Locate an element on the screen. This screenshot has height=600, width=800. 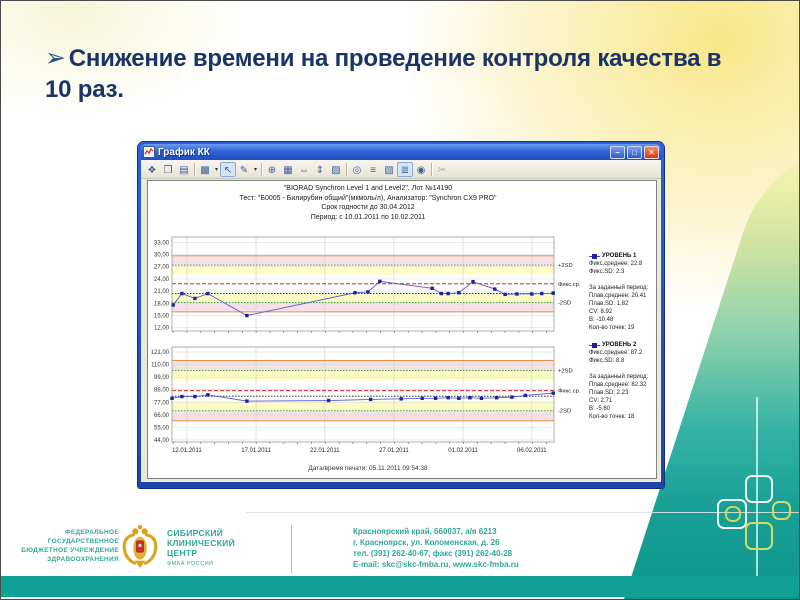
levels-icon: ≡ is located at coordinates (373, 170).